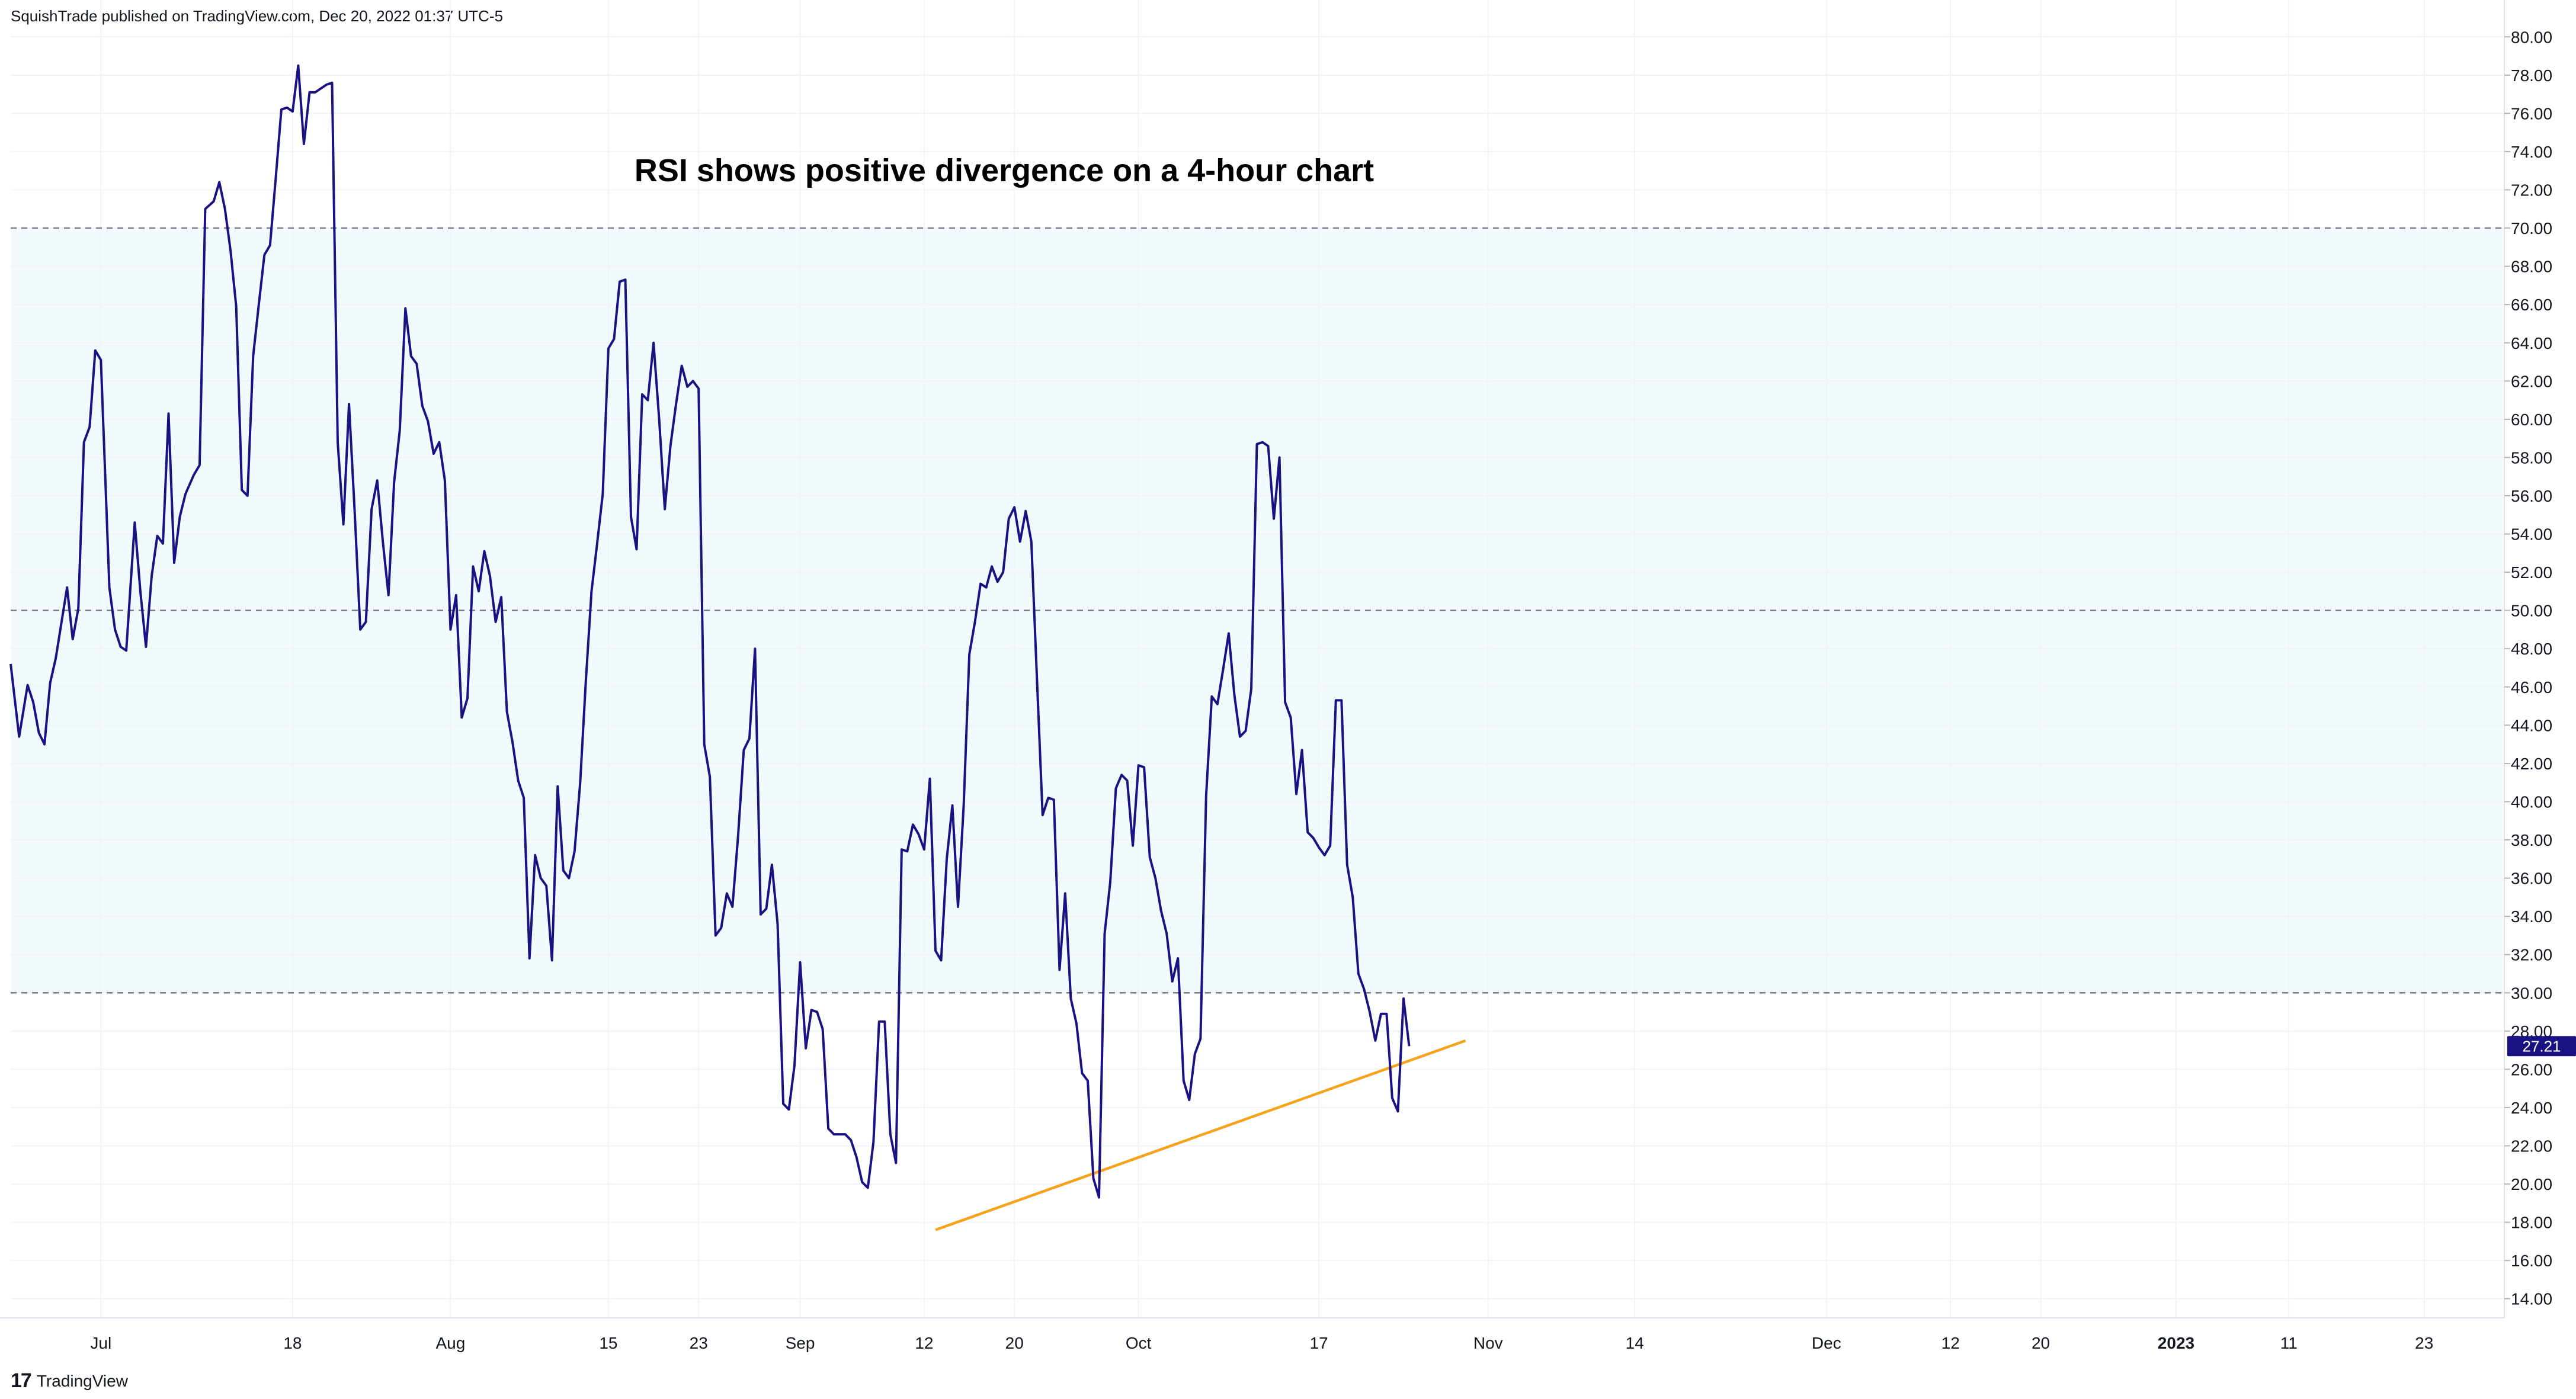 Image resolution: width=2576 pixels, height=1399 pixels. I want to click on x-tick-label: Sep, so click(800, 1343).